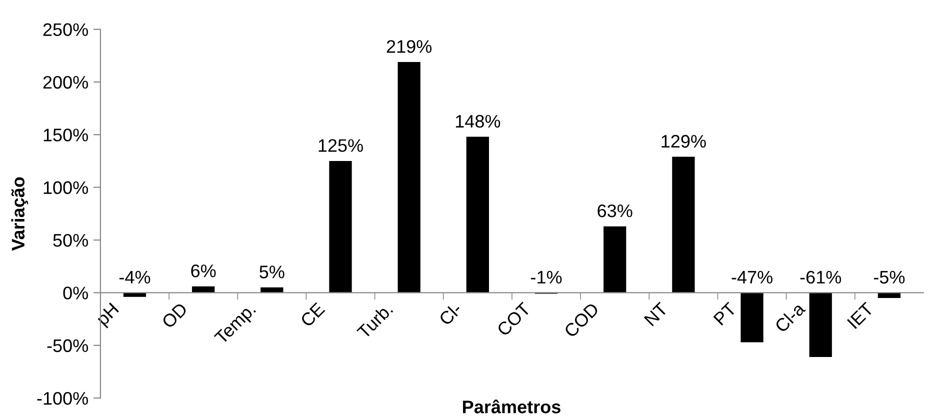 The height and width of the screenshot is (419, 930). What do you see at coordinates (478, 121) in the screenshot?
I see `data-label: 148%` at bounding box center [478, 121].